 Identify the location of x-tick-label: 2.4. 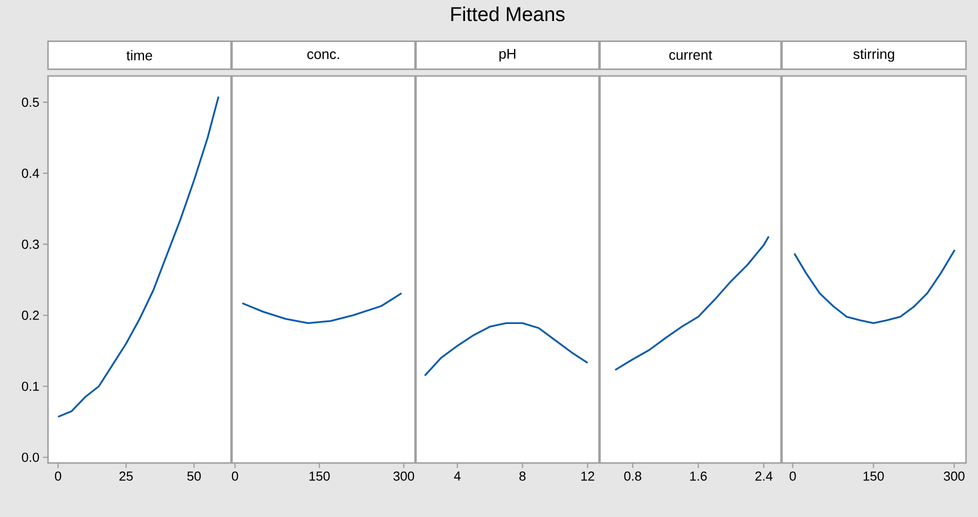
(763, 476).